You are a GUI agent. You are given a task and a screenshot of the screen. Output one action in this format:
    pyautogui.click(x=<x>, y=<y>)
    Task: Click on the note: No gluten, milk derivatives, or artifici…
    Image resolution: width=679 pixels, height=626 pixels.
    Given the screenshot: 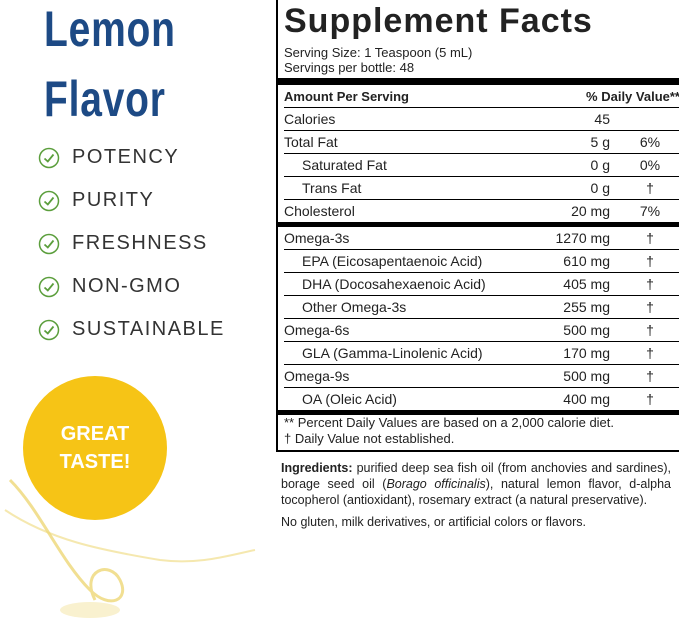 What is the action you would take?
    pyautogui.click(x=433, y=522)
    